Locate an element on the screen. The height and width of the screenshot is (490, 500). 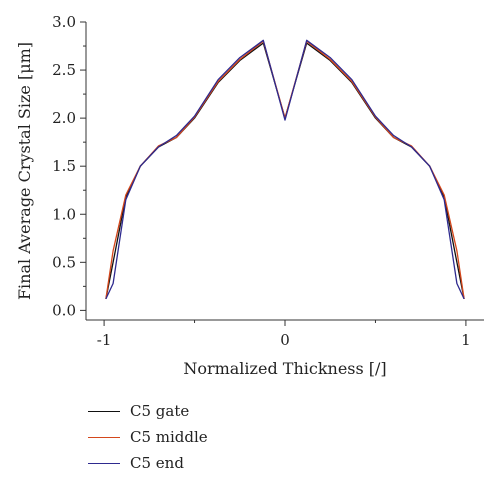
legend-item: C5 end is located at coordinates (148, 463).